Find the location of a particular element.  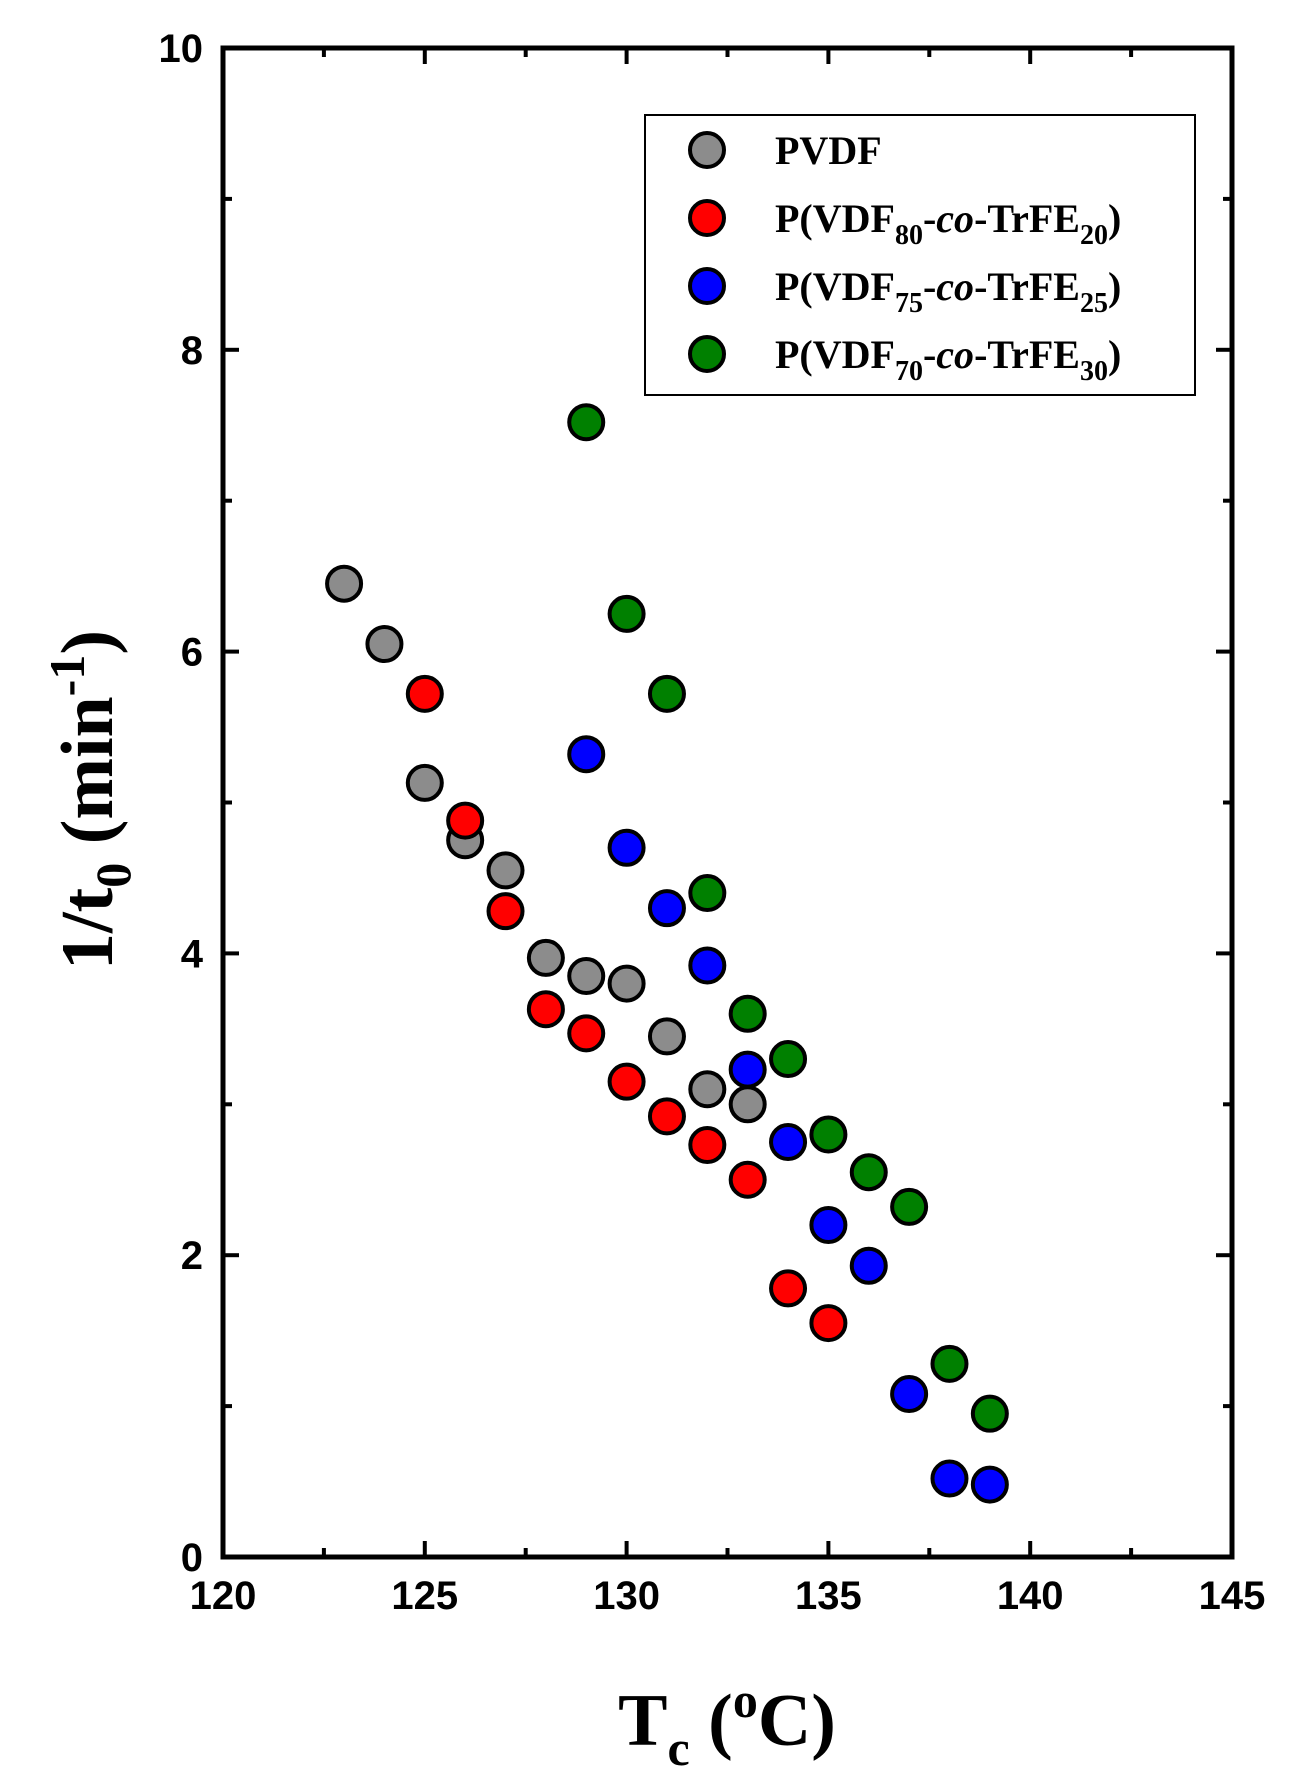

y-tick-label: 8 is located at coordinates (192, 351).